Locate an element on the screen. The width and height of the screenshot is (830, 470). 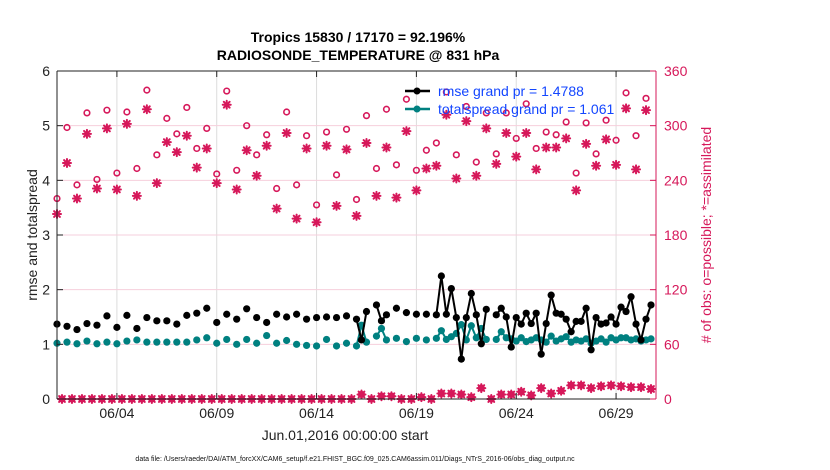
x-tick-label: 06/19 is located at coordinates (416, 413).